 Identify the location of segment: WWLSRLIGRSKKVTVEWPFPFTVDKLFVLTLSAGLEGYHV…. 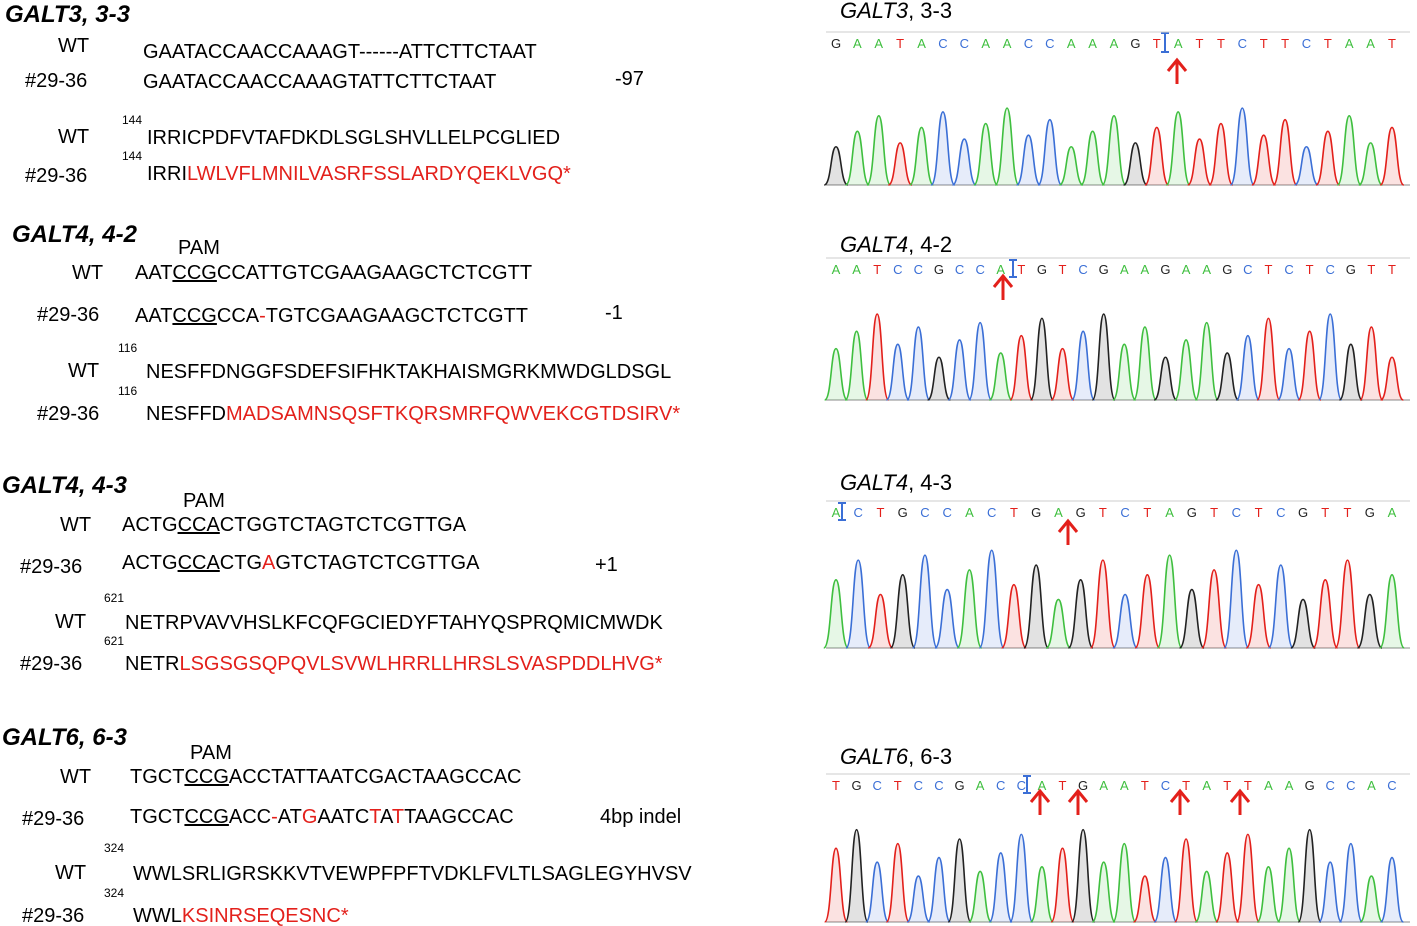
(412, 874).